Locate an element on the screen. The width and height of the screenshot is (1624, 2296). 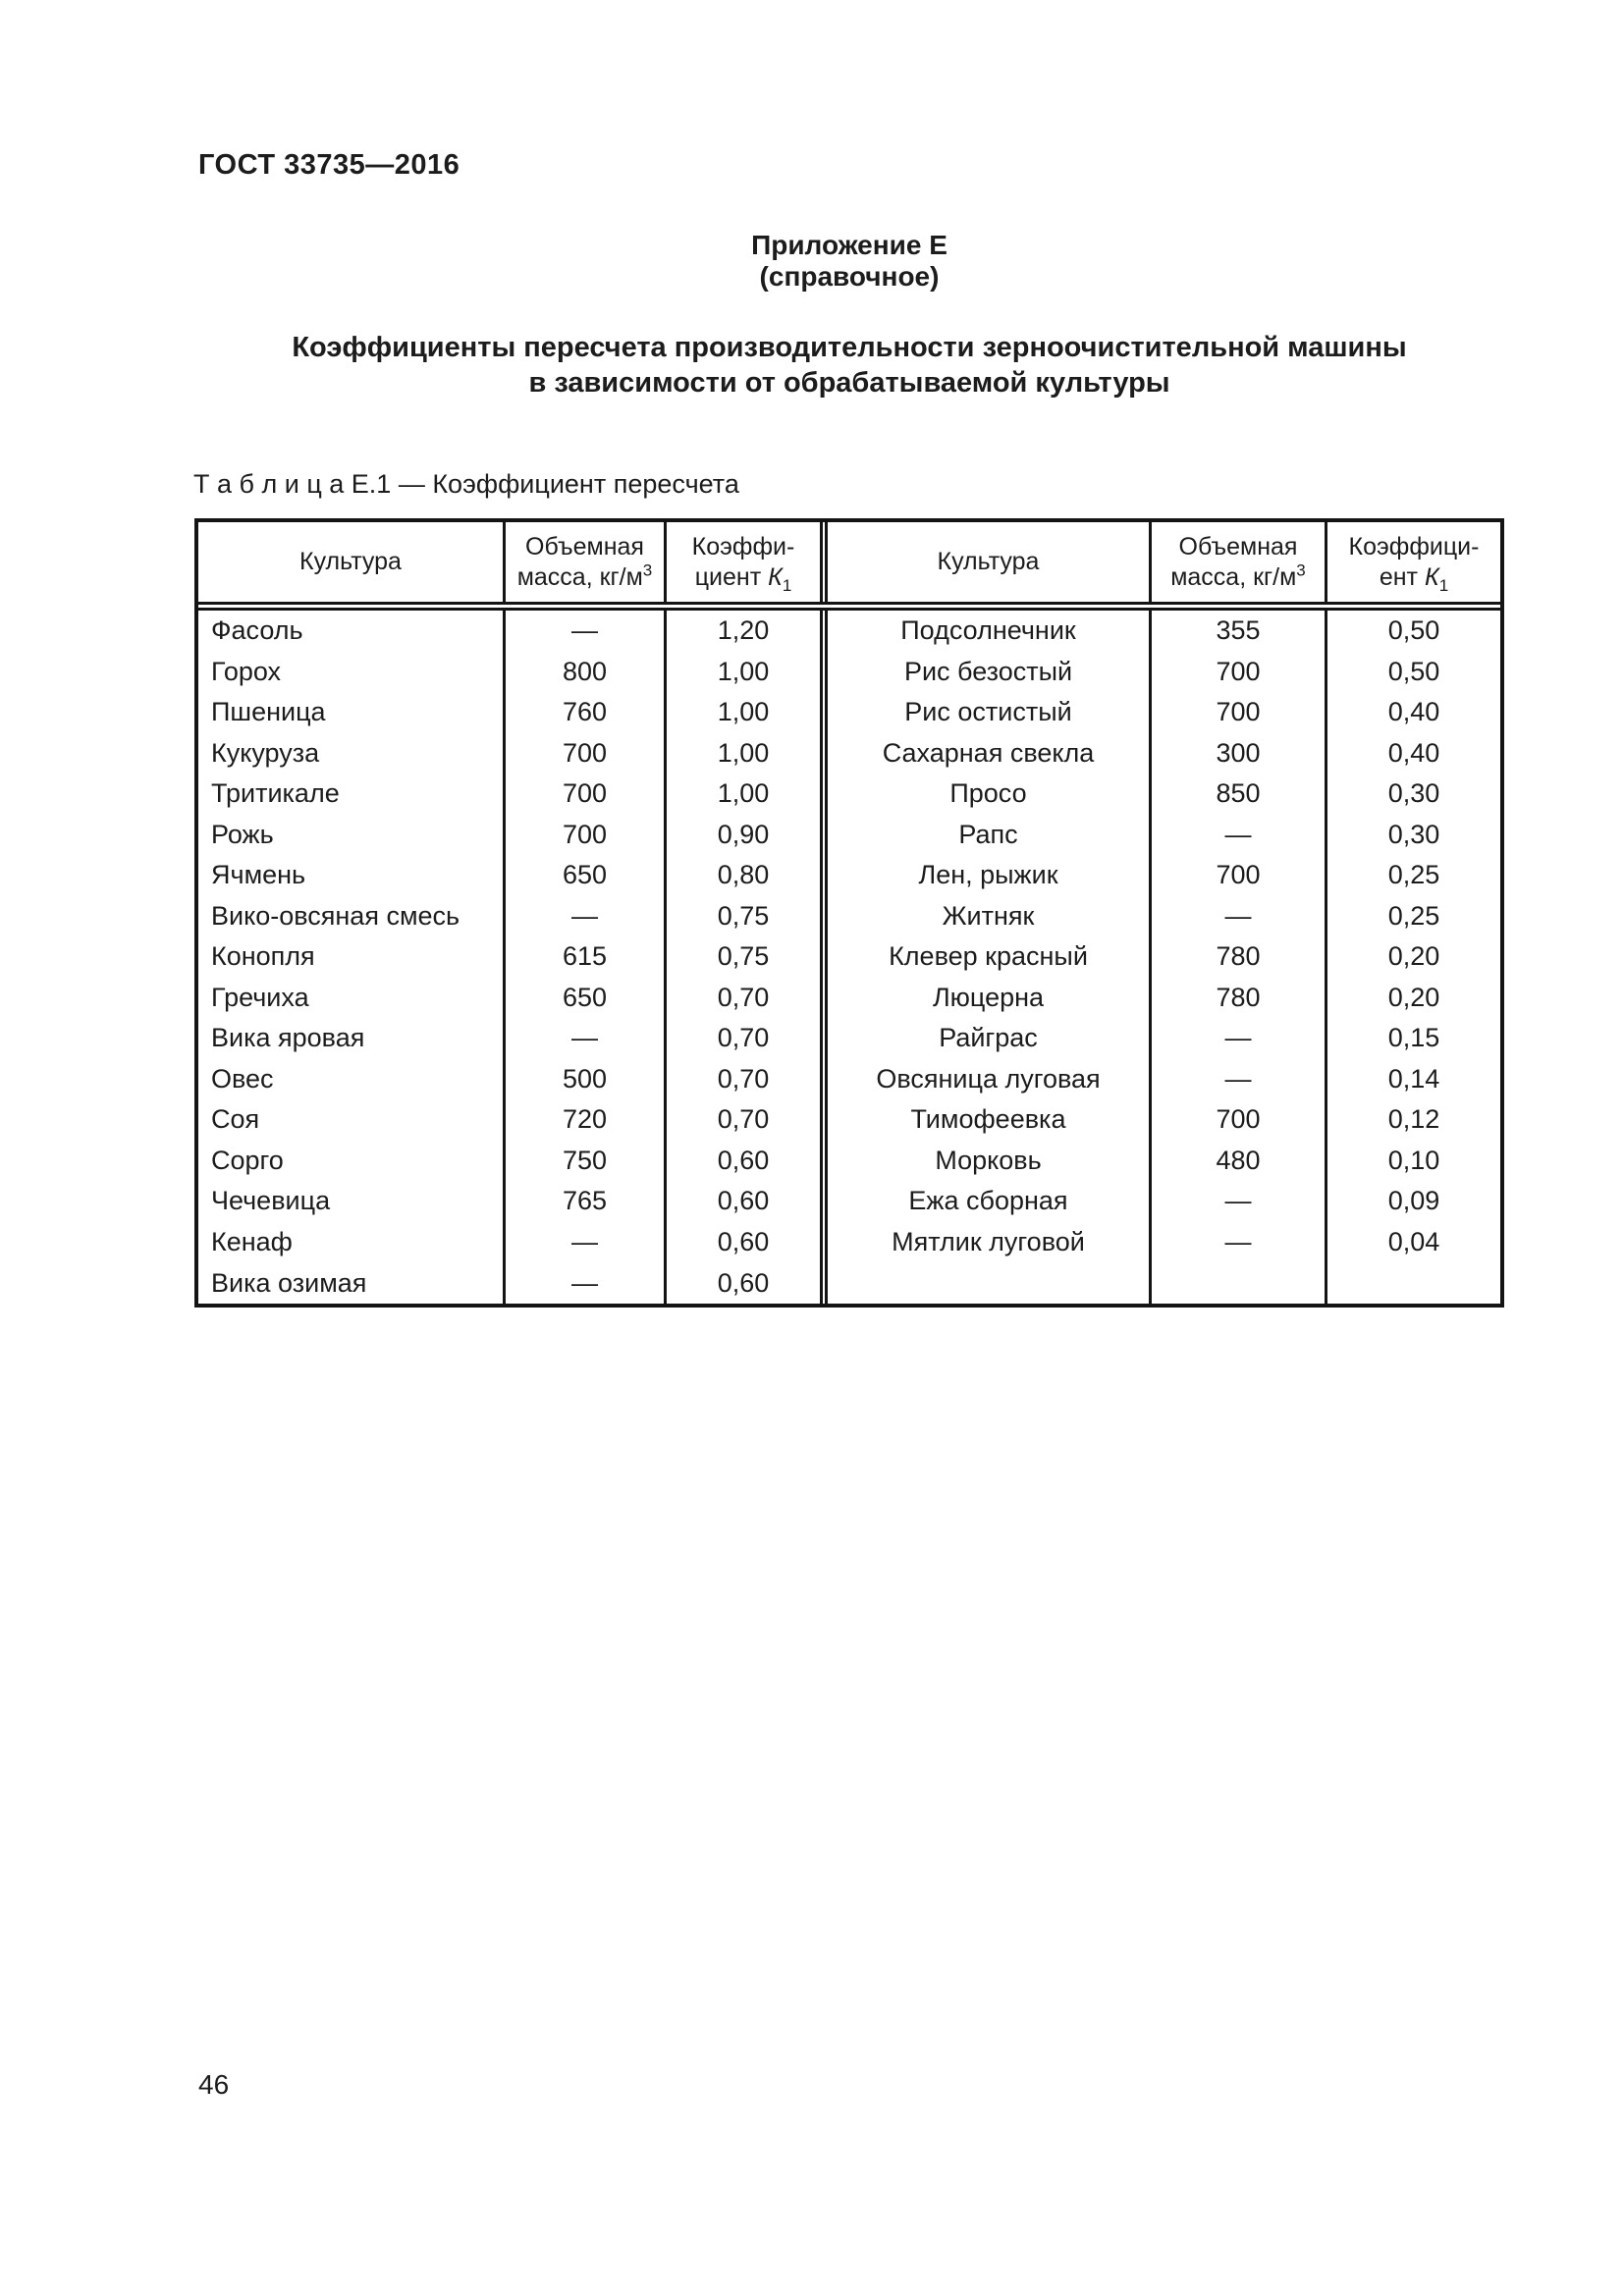
table-cell-culture: Райграс is located at coordinates (990, 1039).